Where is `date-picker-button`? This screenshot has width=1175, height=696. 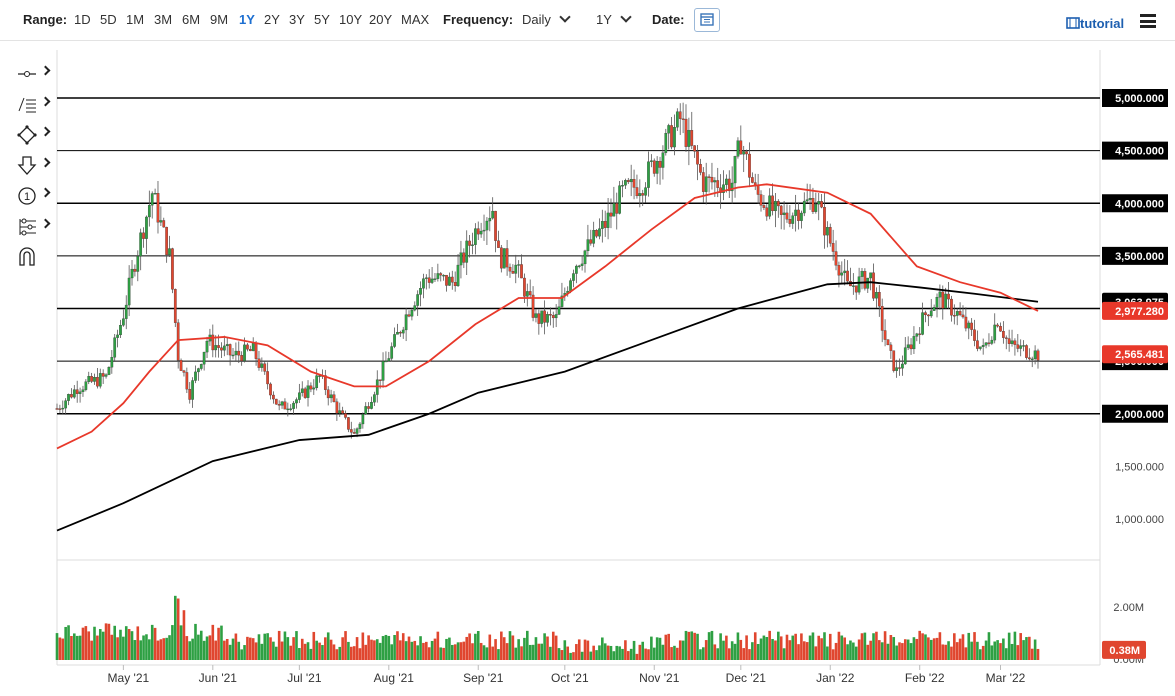
date-picker-button is located at coordinates (707, 20).